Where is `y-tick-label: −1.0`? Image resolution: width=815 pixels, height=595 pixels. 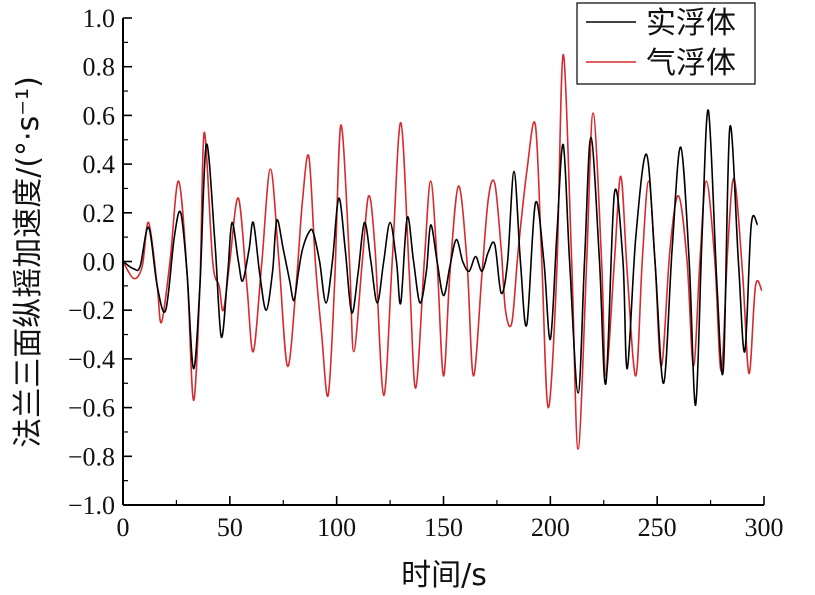
y-tick-label: −1.0 is located at coordinates (91, 505).